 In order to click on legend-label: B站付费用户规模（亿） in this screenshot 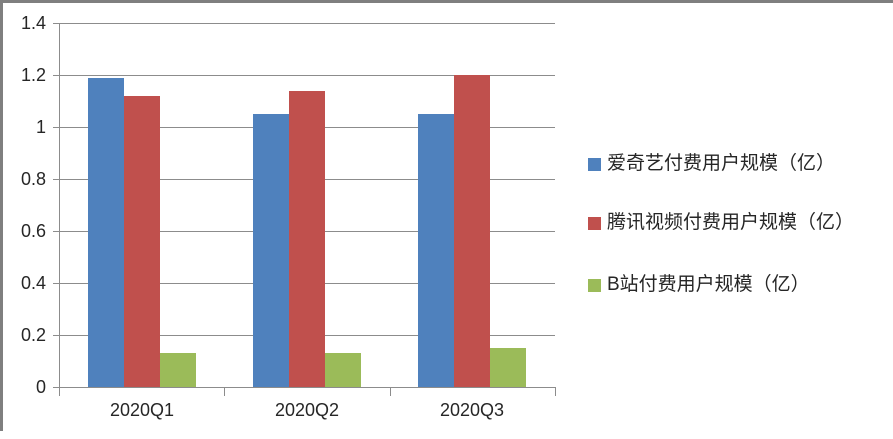, I will do `click(708, 284)`.